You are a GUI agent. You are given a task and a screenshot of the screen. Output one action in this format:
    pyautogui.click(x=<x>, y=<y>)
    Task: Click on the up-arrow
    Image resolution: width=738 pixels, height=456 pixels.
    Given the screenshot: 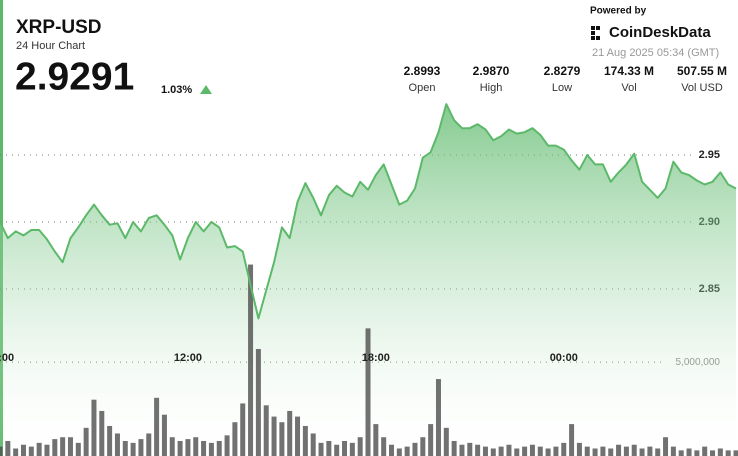 What is the action you would take?
    pyautogui.click(x=206, y=89)
    